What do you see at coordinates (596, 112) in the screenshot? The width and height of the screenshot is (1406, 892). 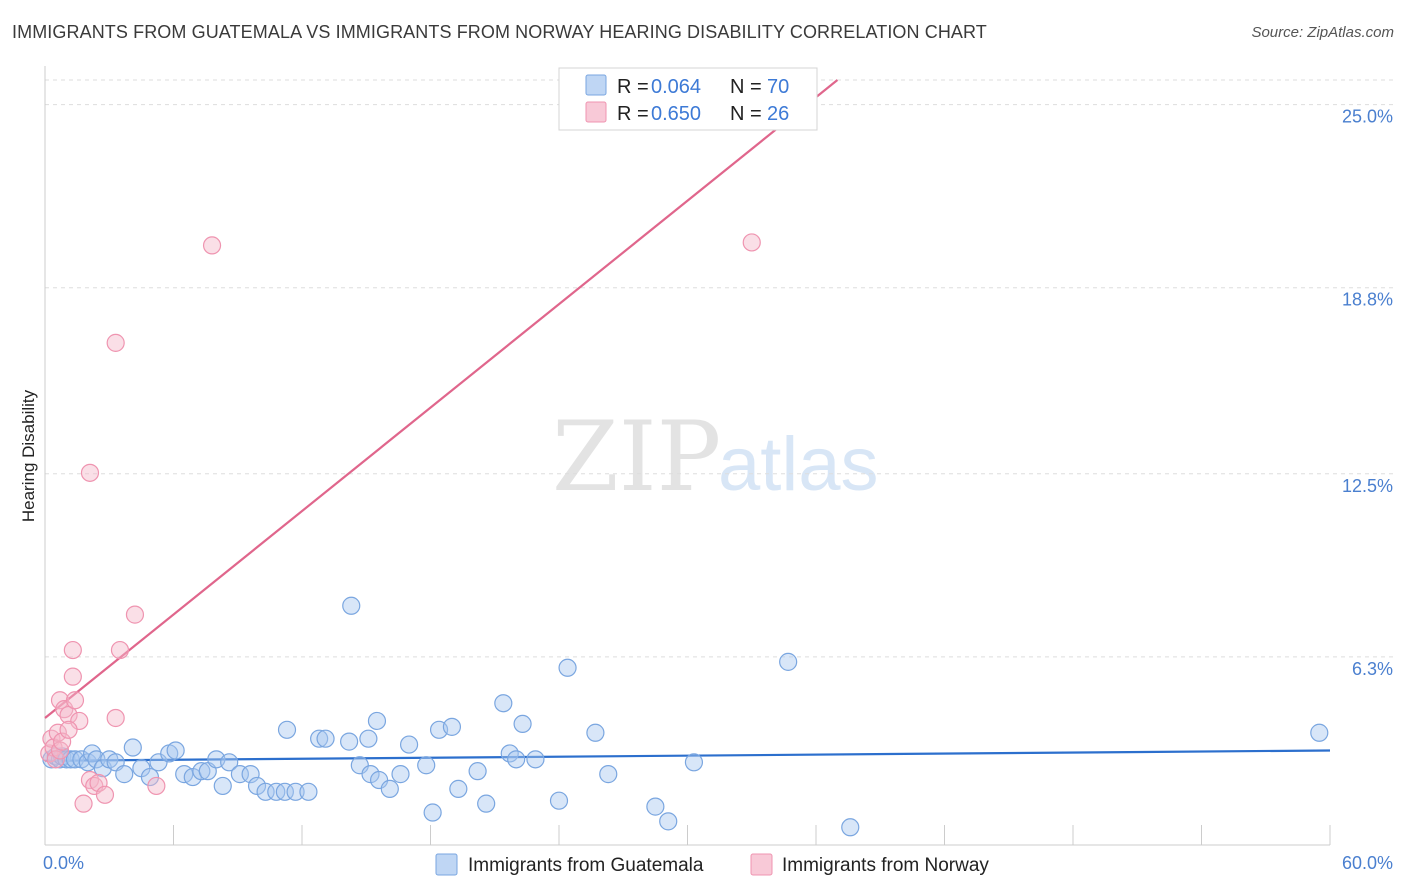 I see `legend-swatch-norway` at bounding box center [596, 112].